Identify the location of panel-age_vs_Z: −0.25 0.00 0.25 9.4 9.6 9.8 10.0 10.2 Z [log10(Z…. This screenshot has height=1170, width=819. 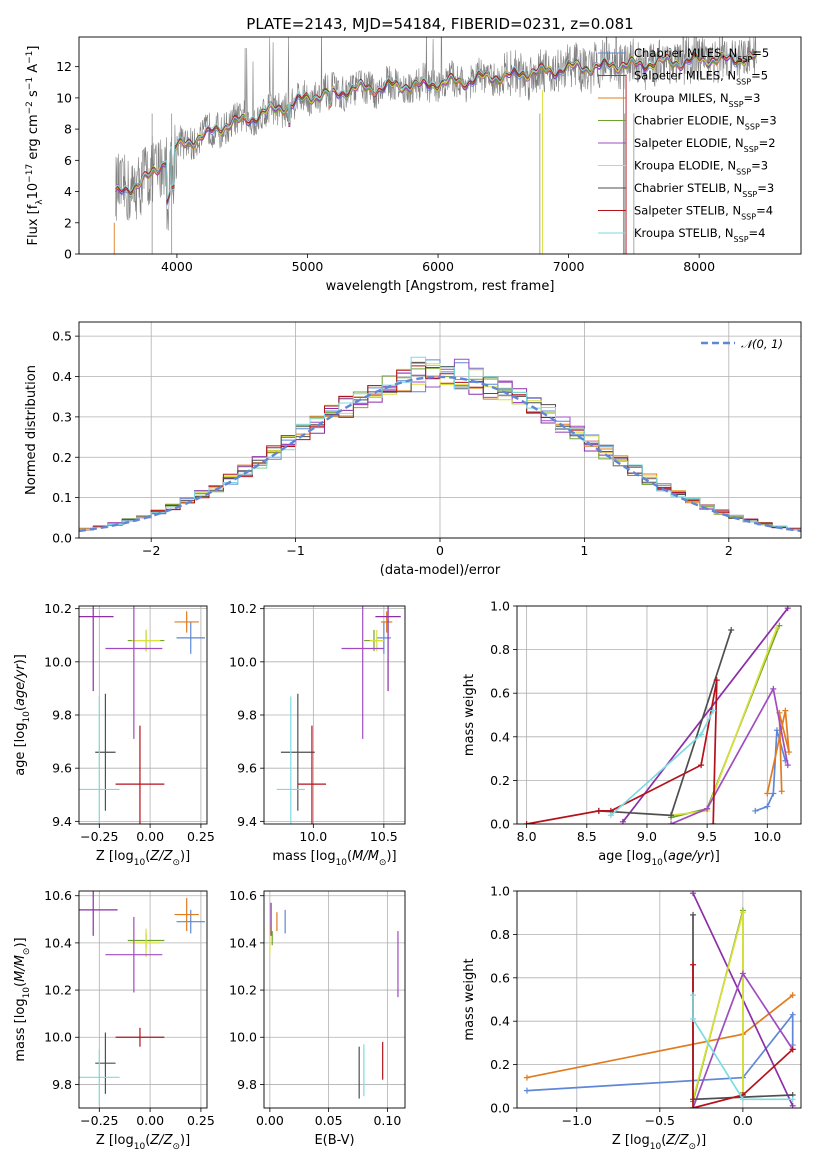
(114, 734).